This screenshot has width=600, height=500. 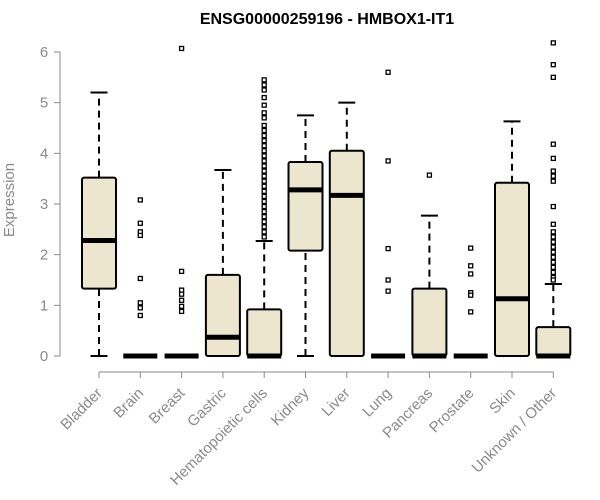 I want to click on box-lung, so click(x=388, y=214).